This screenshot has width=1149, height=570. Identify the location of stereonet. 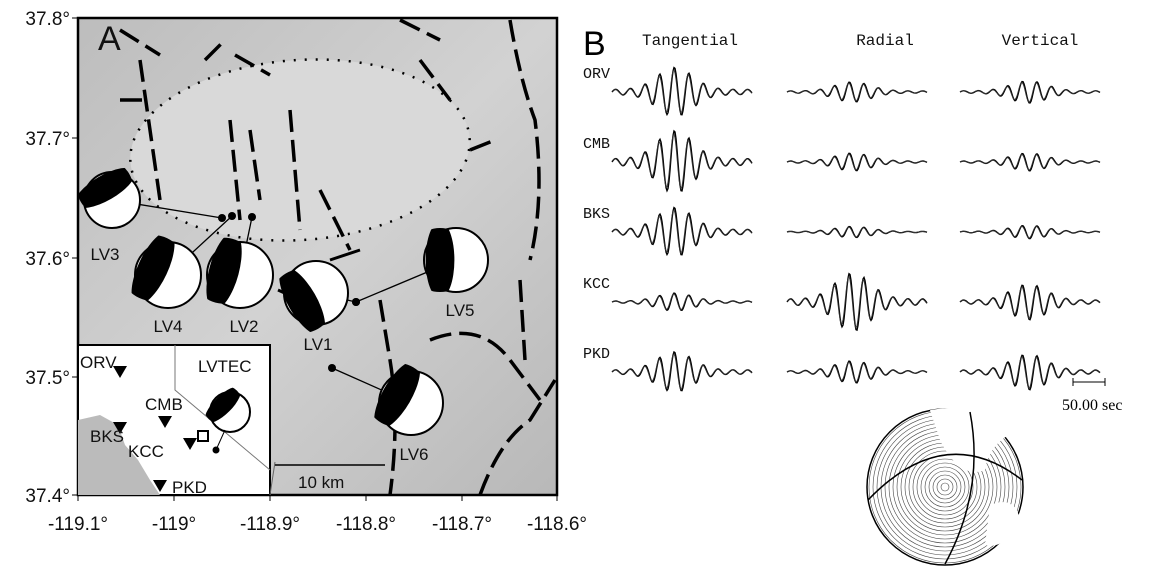
(945, 486).